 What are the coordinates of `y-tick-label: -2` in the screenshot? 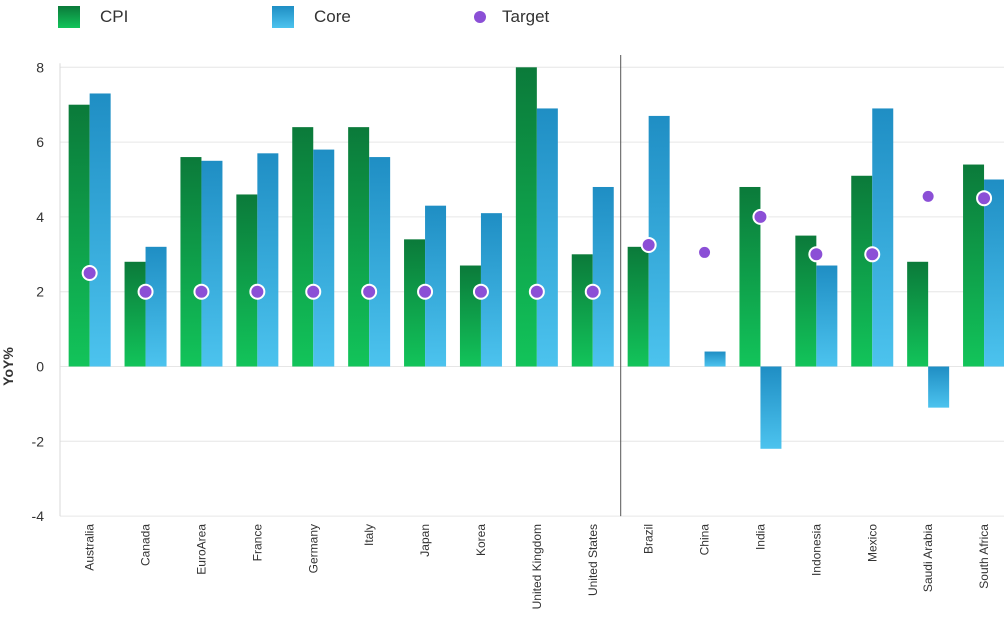 It's located at (38, 441).